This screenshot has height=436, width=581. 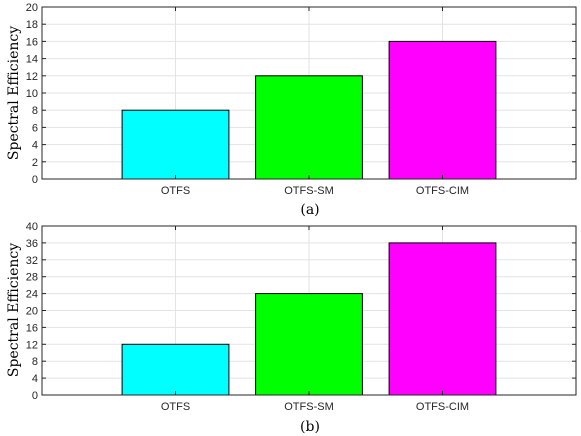 I want to click on chart-b-bar-otfs-cim, so click(x=442, y=319).